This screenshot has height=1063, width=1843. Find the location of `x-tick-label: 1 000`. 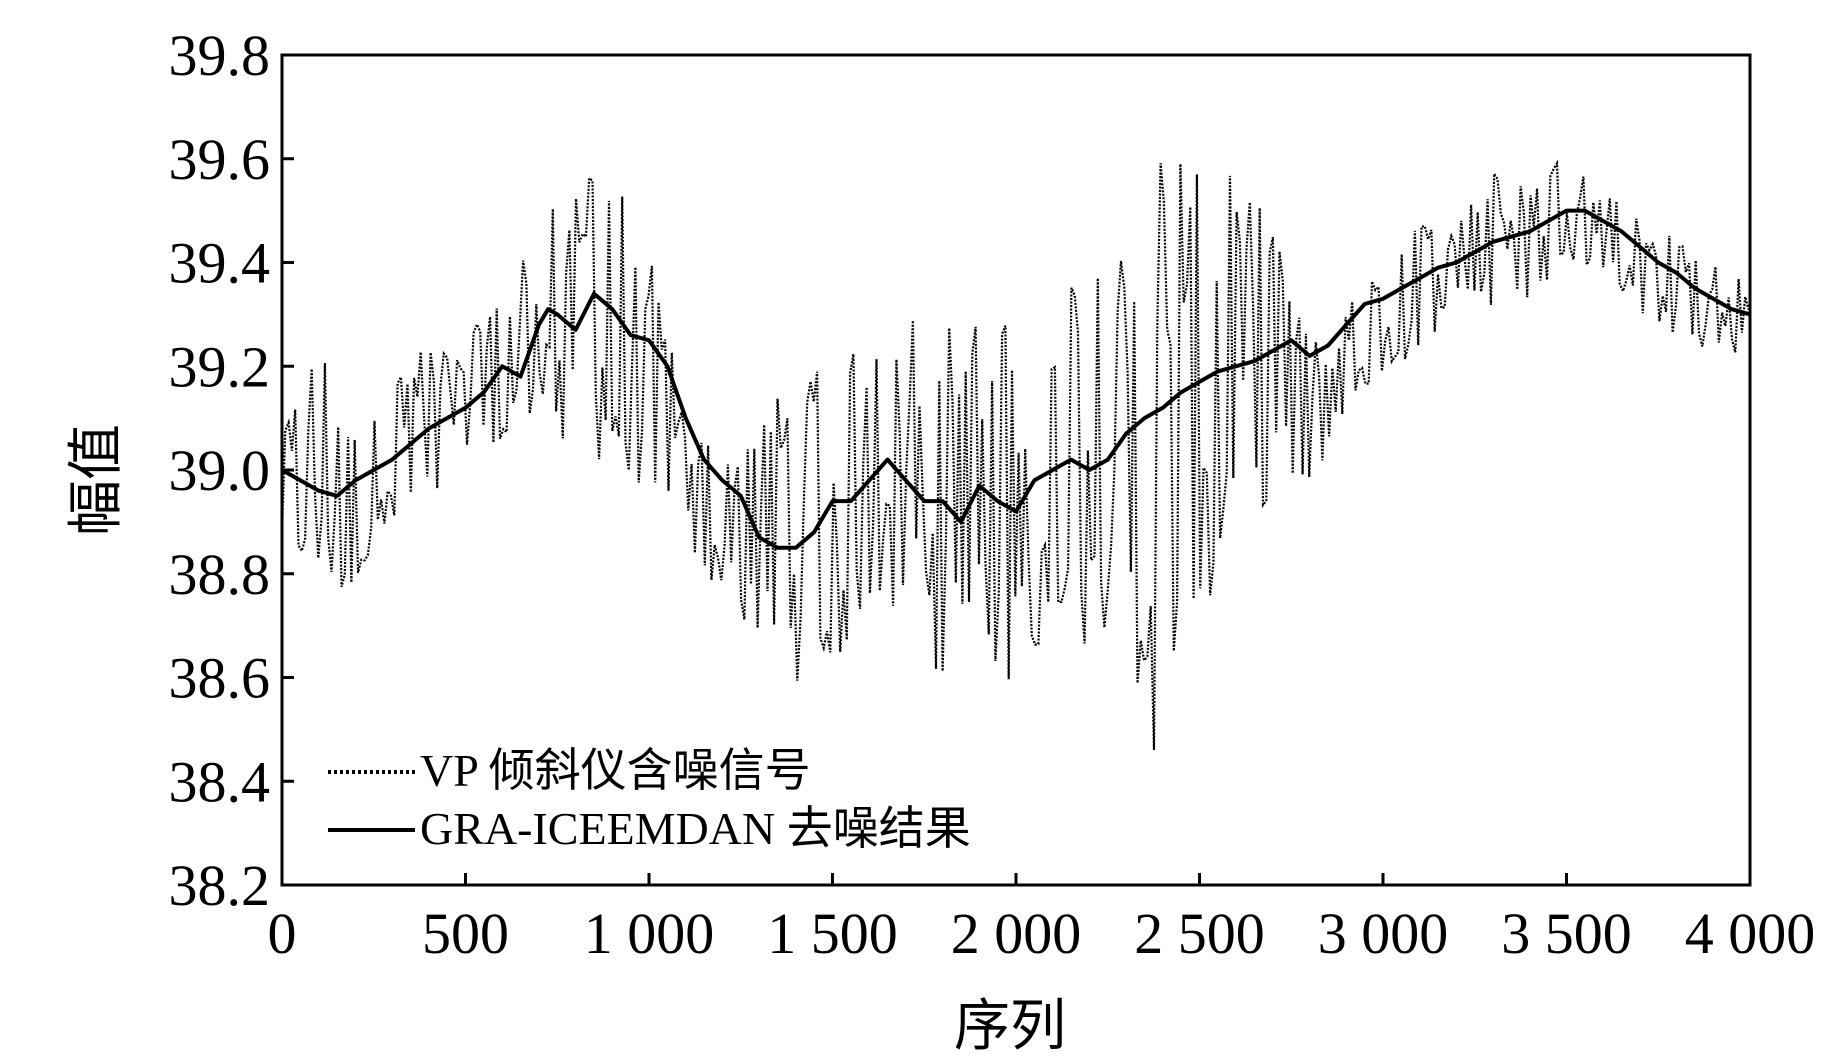

x-tick-label: 1 000 is located at coordinates (649, 933).